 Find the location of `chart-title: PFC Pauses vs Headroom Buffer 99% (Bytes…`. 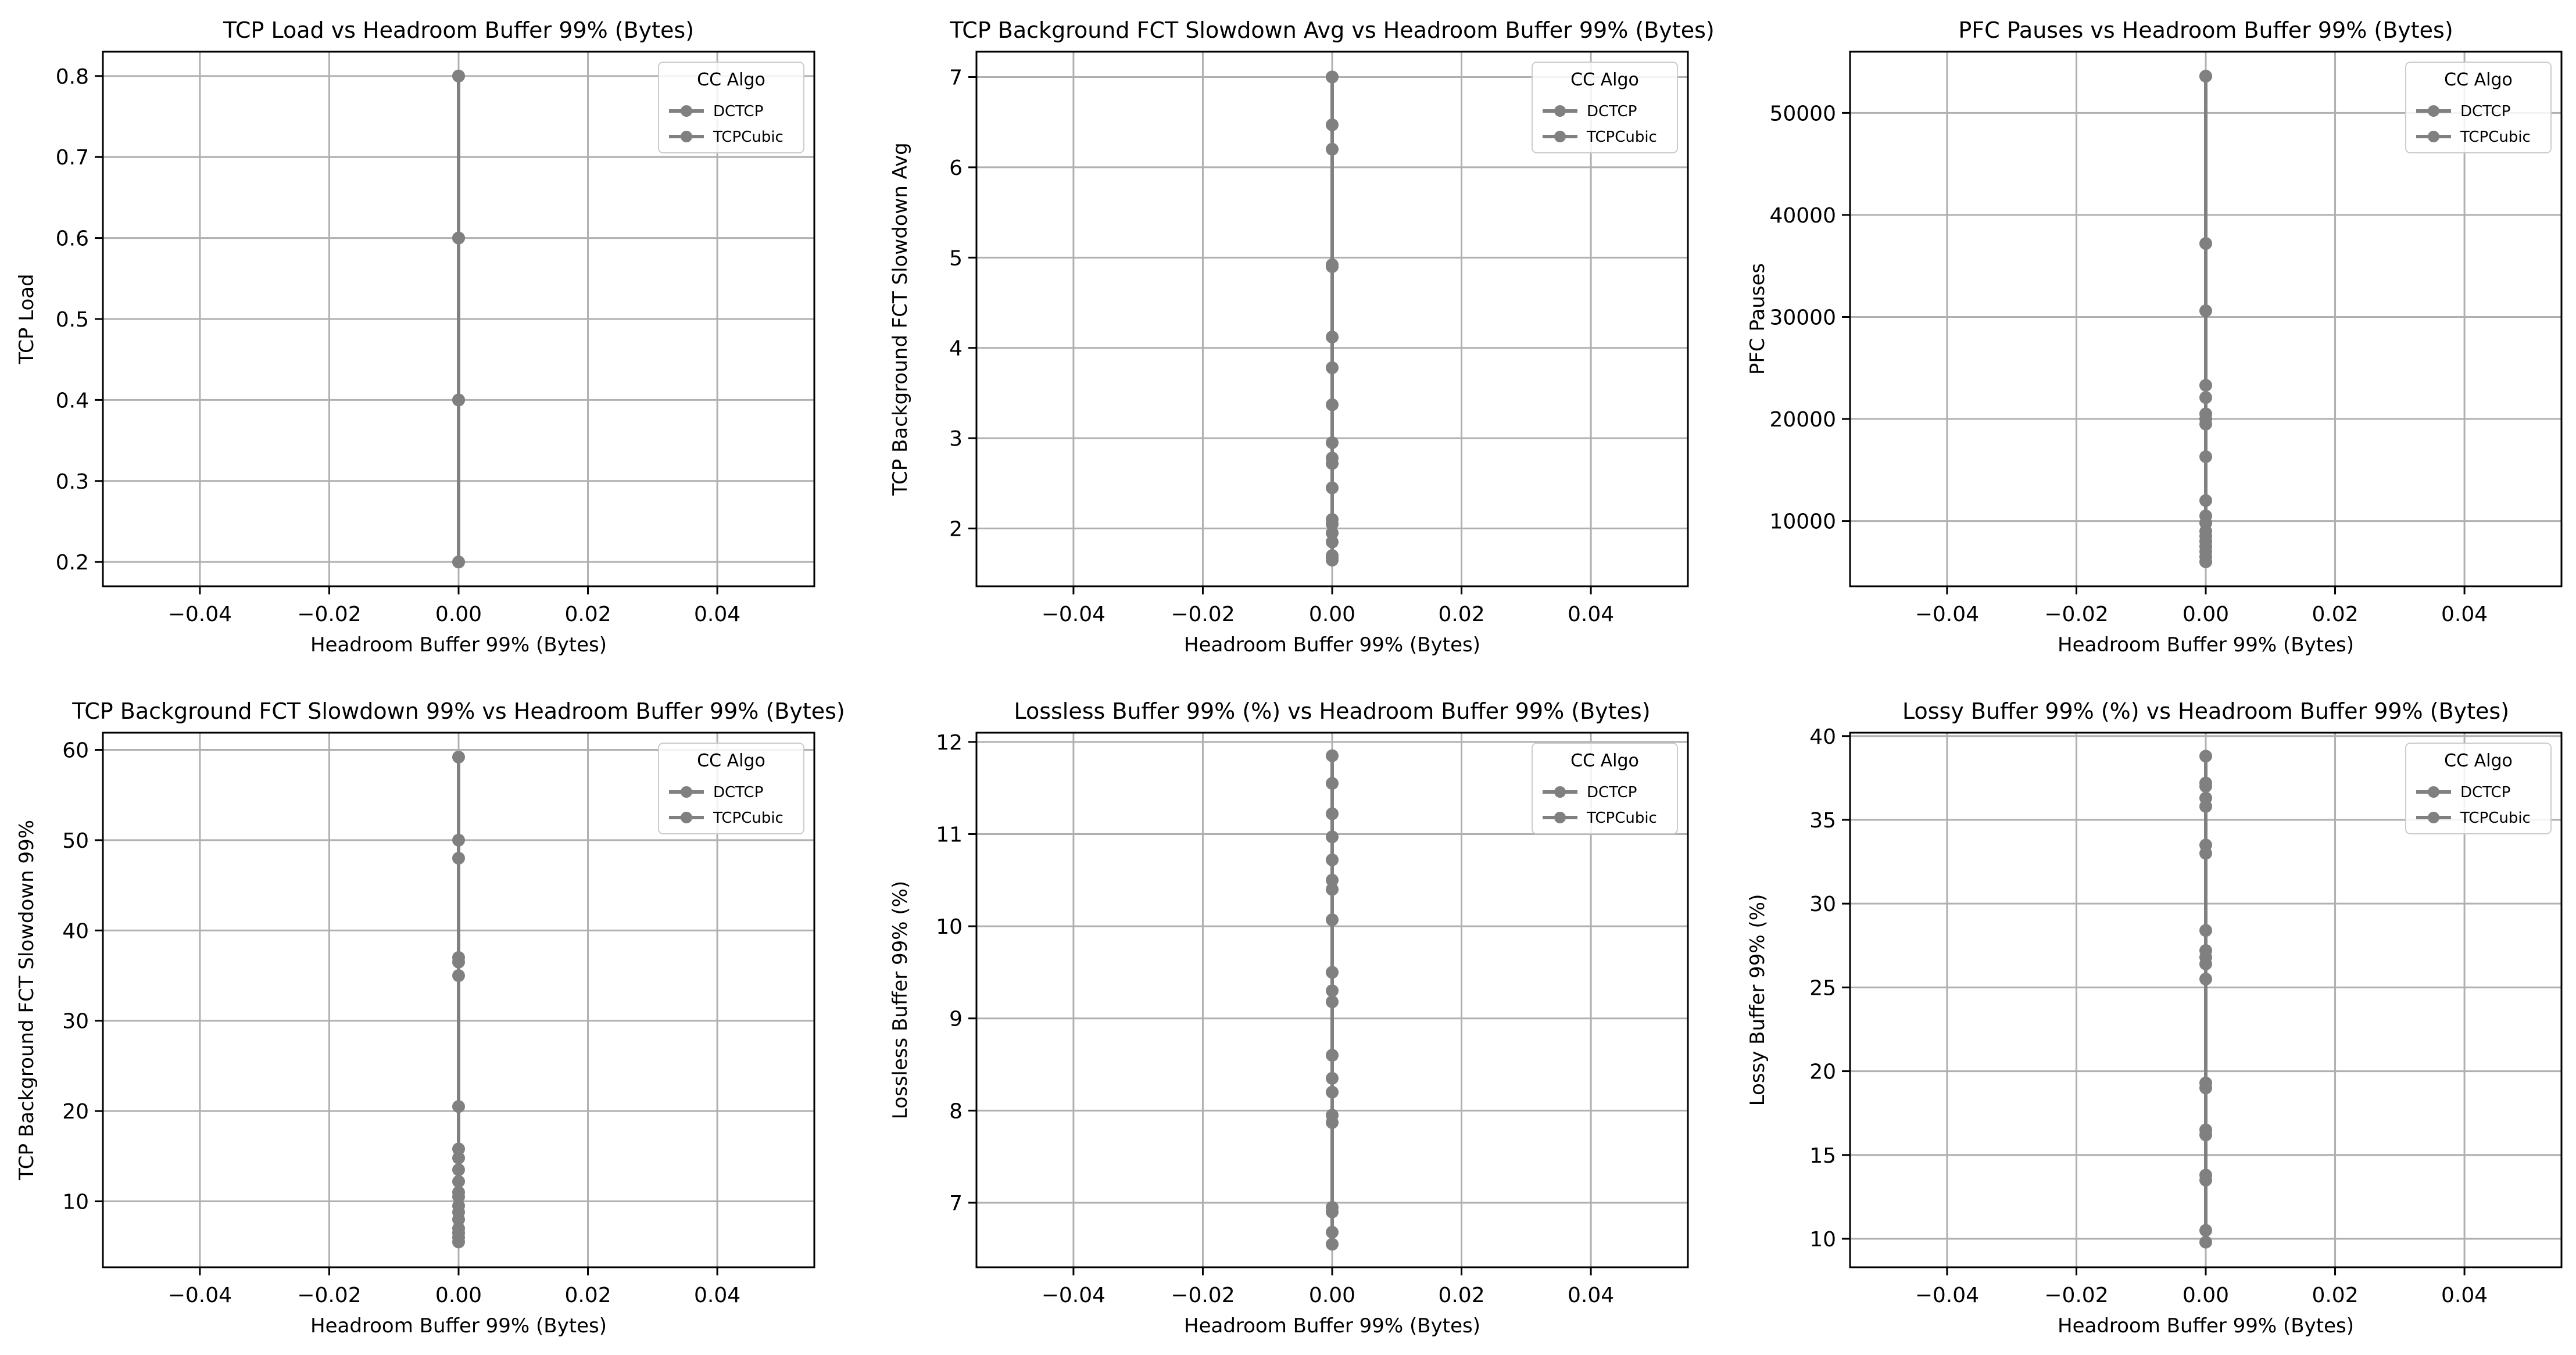

chart-title: PFC Pauses vs Headroom Buffer 99% (Bytes… is located at coordinates (2205, 30).